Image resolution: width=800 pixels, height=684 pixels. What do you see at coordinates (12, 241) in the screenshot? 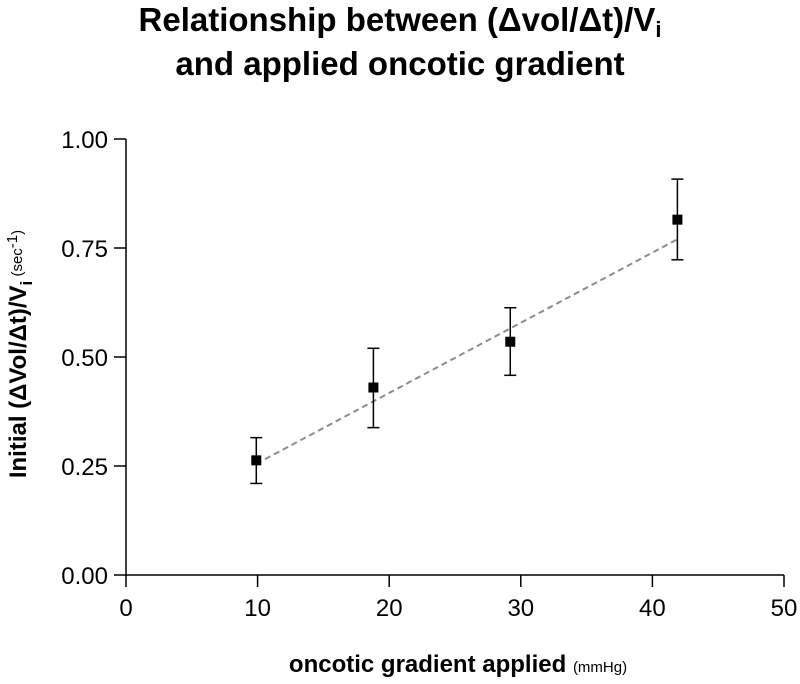
I see `y-axis-unit-superscript: -1` at bounding box center [12, 241].